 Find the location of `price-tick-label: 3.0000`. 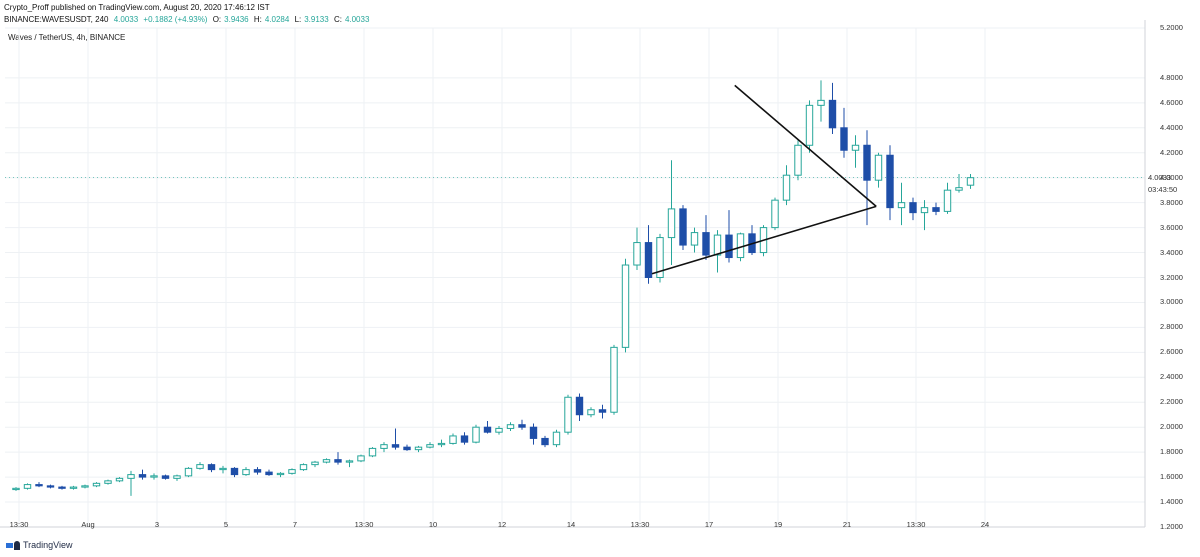

price-tick-label: 3.0000 is located at coordinates (1171, 302).